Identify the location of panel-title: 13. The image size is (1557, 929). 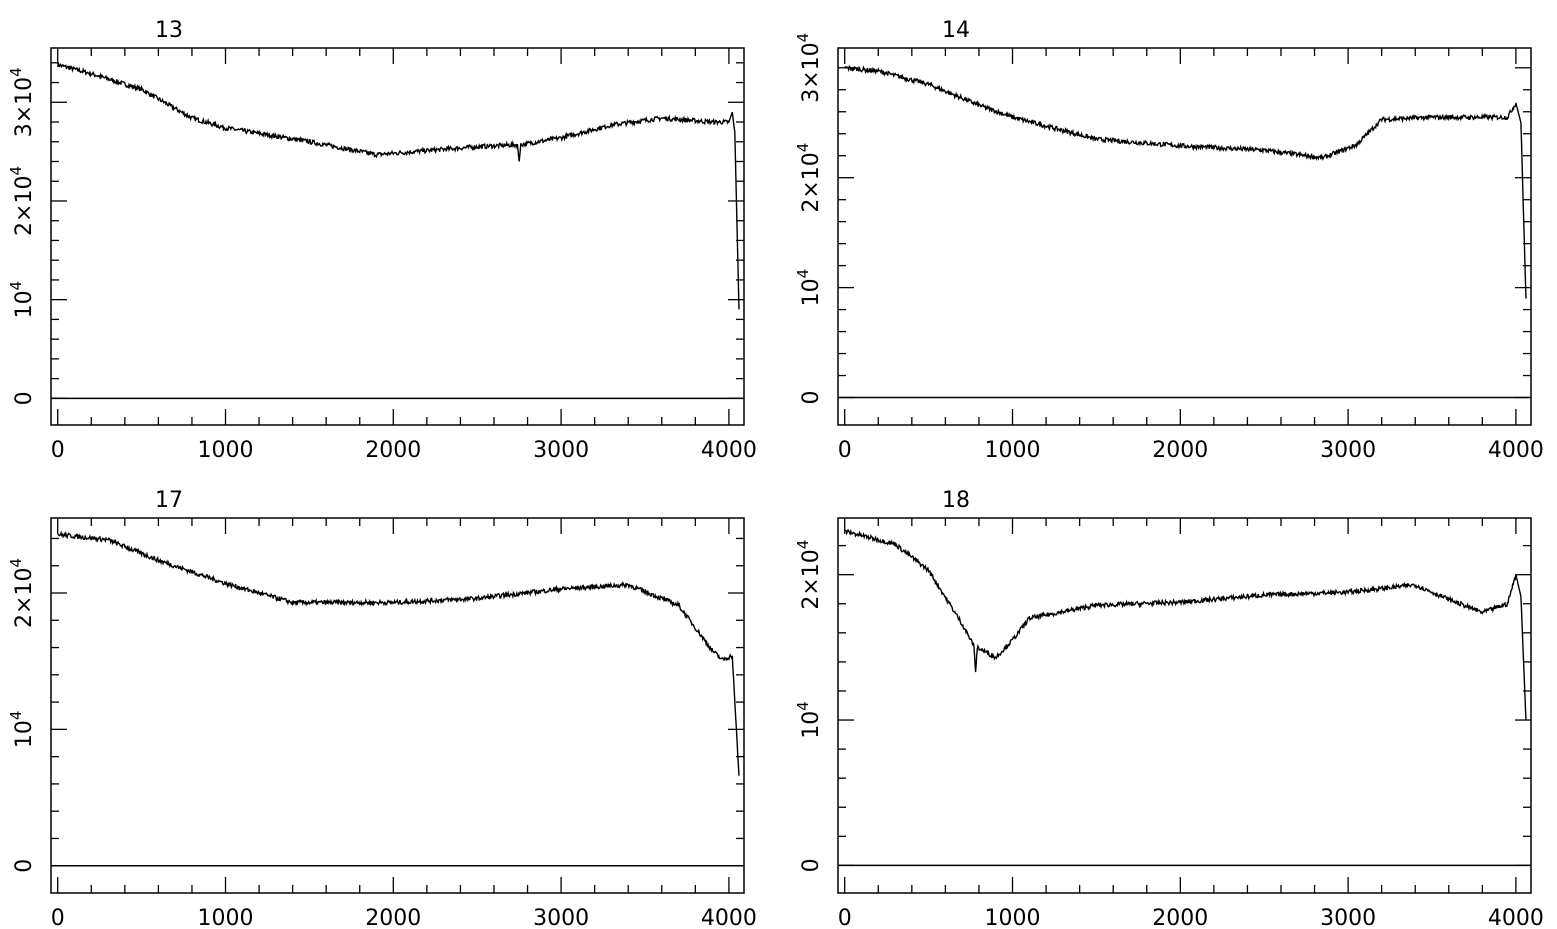
(169, 30).